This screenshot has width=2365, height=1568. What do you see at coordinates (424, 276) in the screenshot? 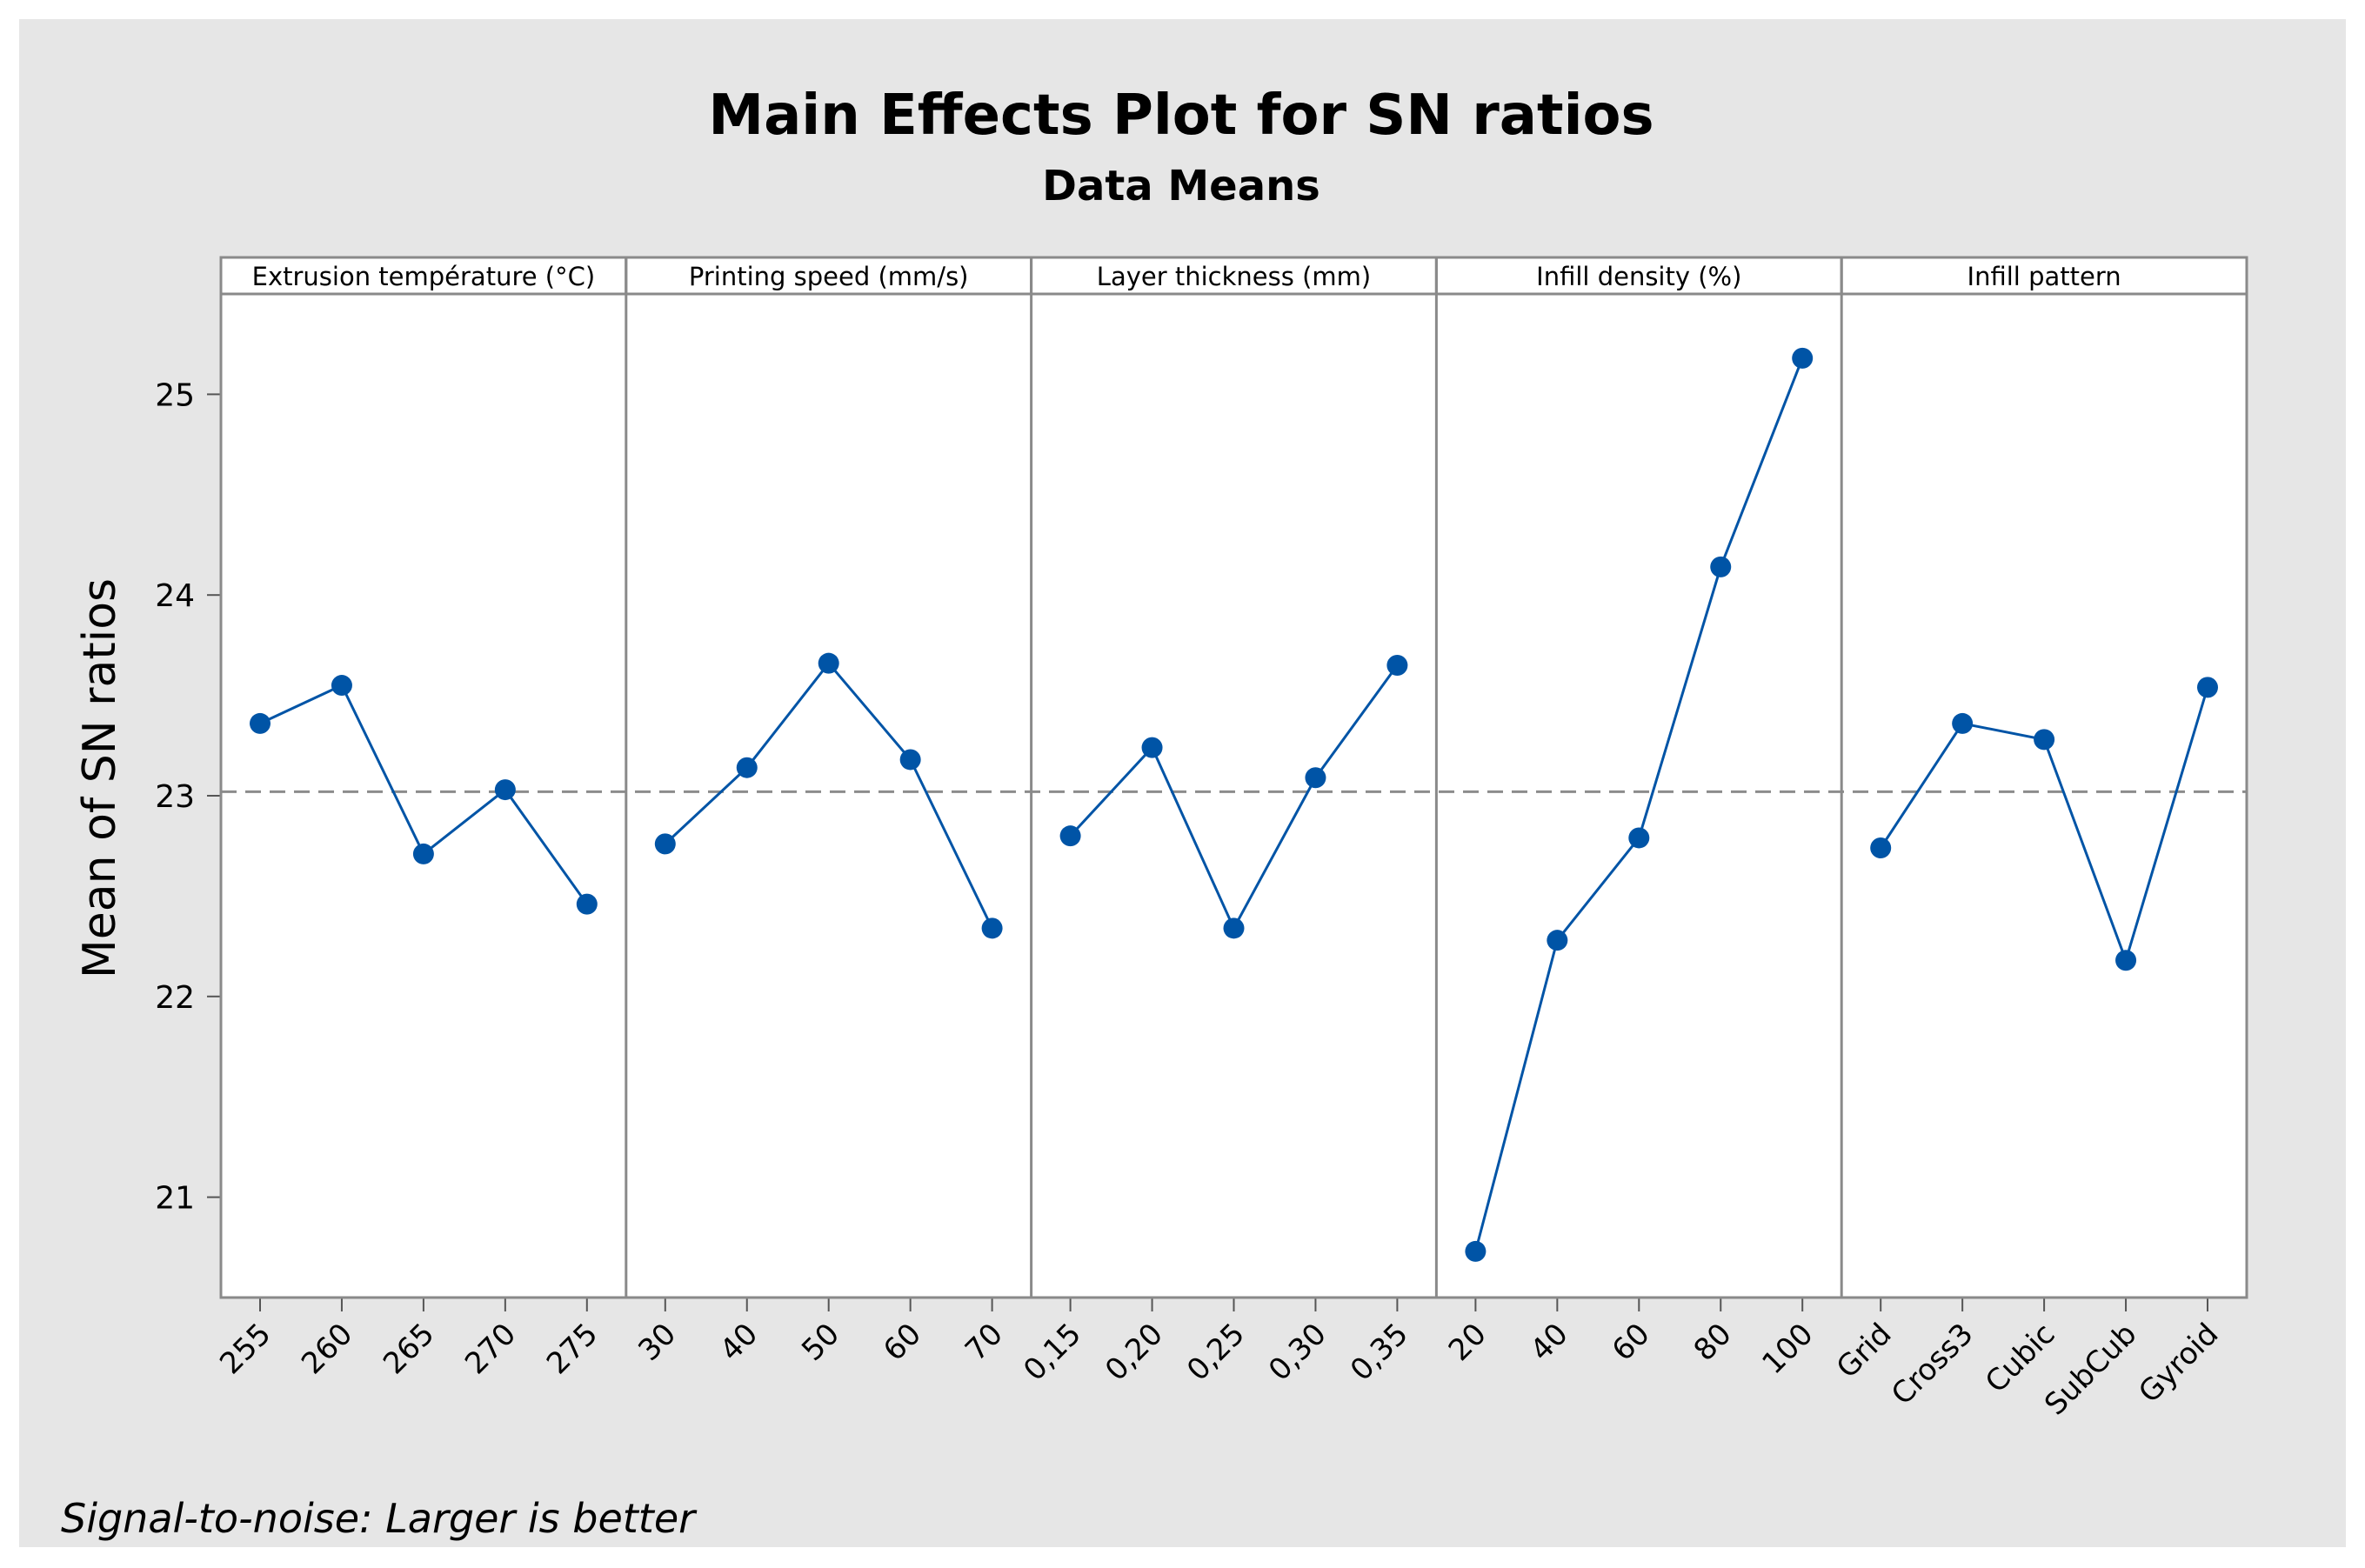
I see `panel-label: Extrusion température (°C)` at bounding box center [424, 276].